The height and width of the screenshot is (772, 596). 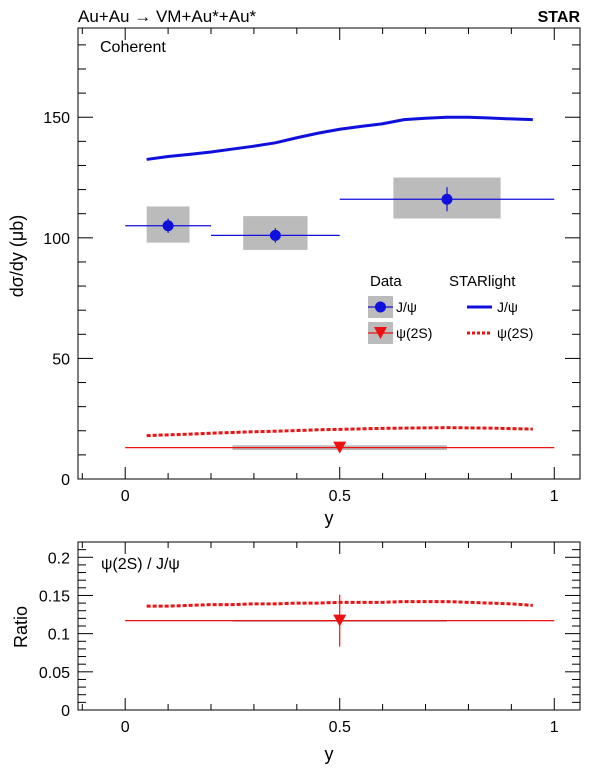 What do you see at coordinates (554, 727) in the screenshot?
I see `bot-x-tick-label: 1` at bounding box center [554, 727].